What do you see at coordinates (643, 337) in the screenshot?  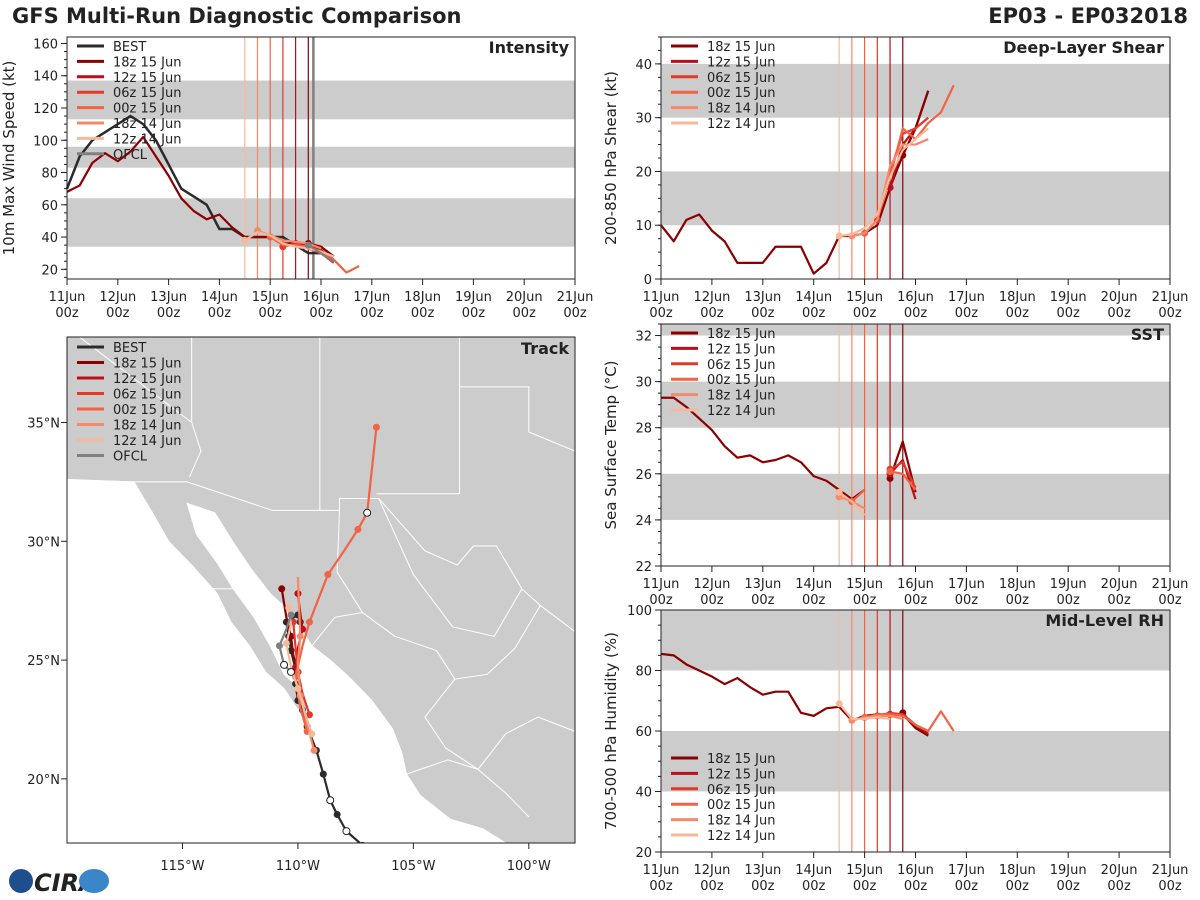 I see `y-tick-label: 32` at bounding box center [643, 337].